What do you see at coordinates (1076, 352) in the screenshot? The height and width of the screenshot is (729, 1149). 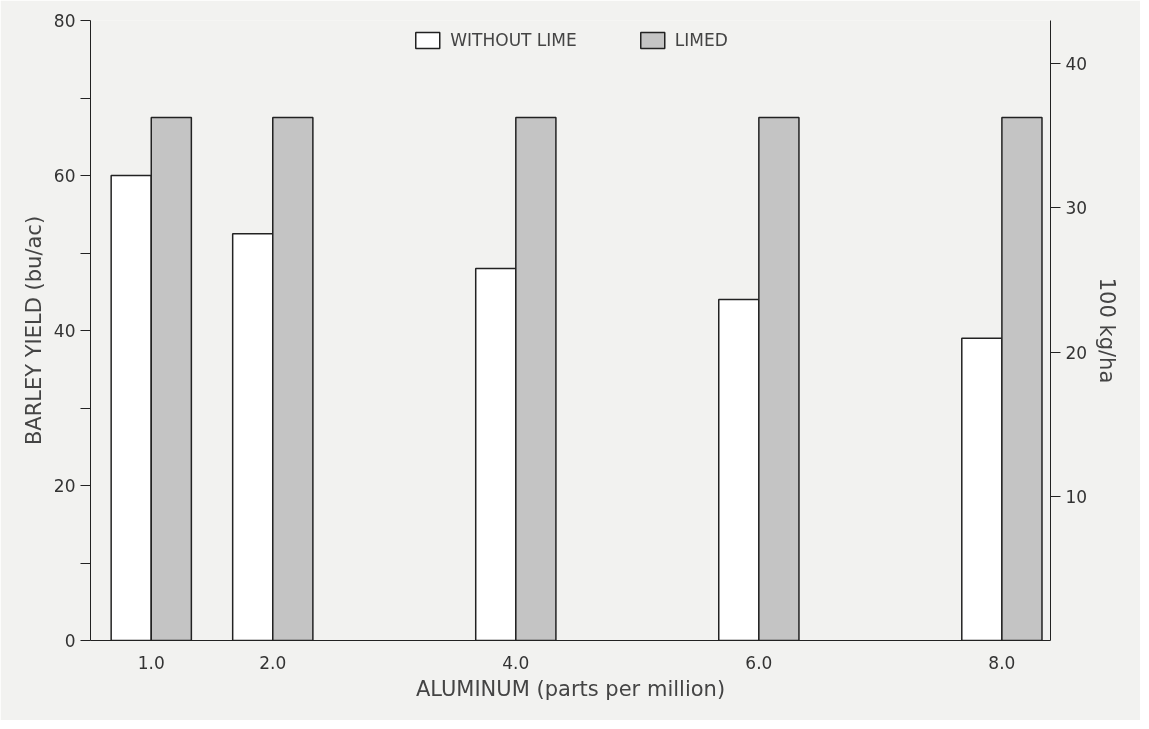 I see `y2-tick-label: 20` at bounding box center [1076, 352].